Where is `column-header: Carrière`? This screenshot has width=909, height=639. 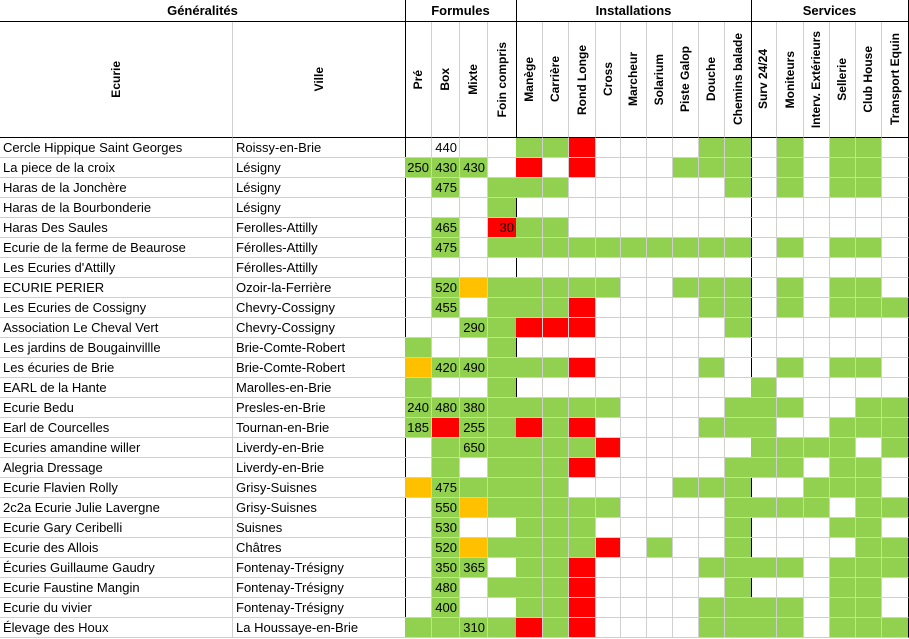 column-header: Carrière is located at coordinates (556, 80).